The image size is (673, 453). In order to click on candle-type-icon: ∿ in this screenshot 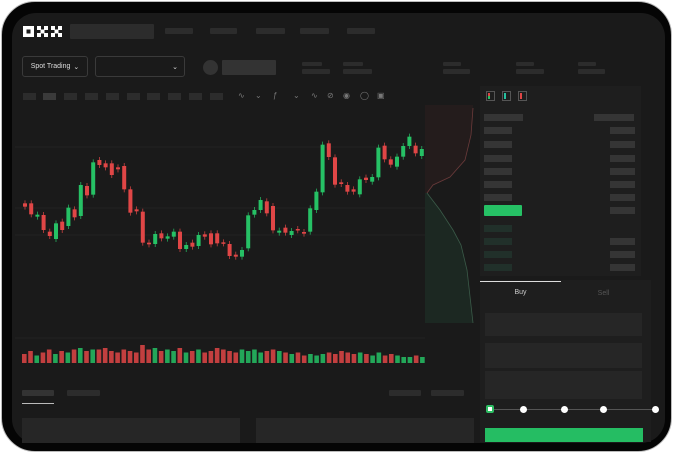, I will do `click(241, 95)`.